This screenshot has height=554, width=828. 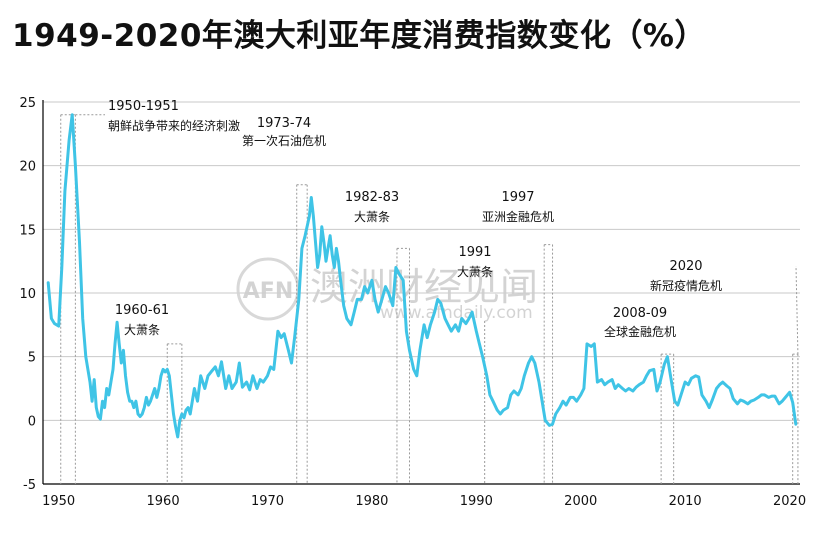 I want to click on y-tick-label: -5, so click(x=29, y=485).